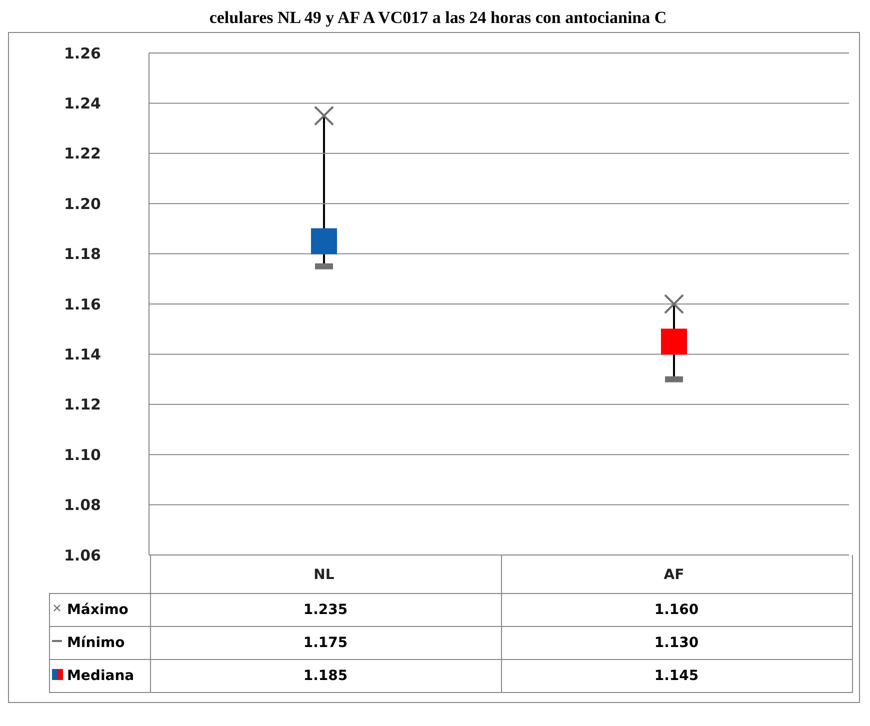 This screenshot has width=870, height=726. What do you see at coordinates (82, 304) in the screenshot?
I see `y-tick-label: 1.16` at bounding box center [82, 304].